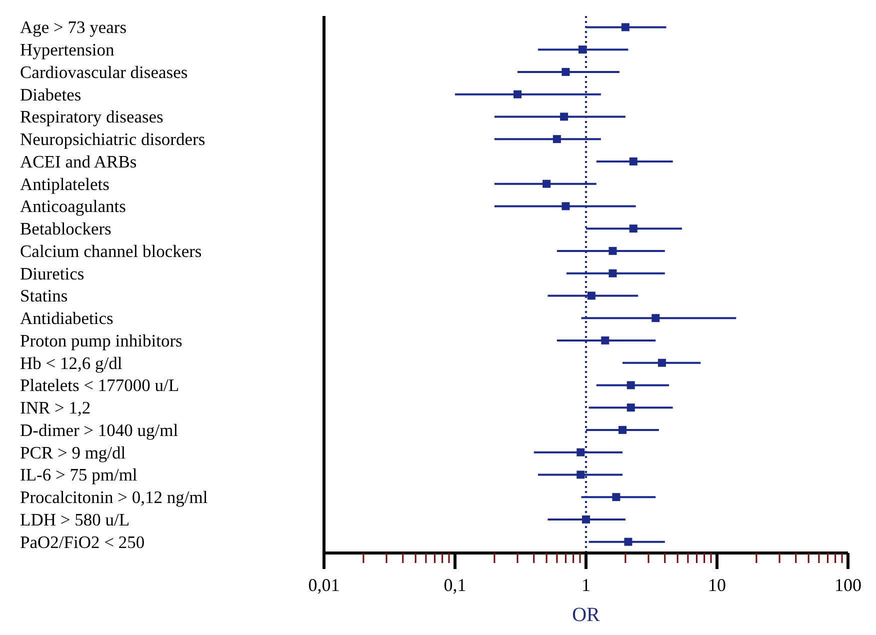 This screenshot has width=876, height=635. Describe the element at coordinates (717, 585) in the screenshot. I see `x-tick-label: 10` at that location.